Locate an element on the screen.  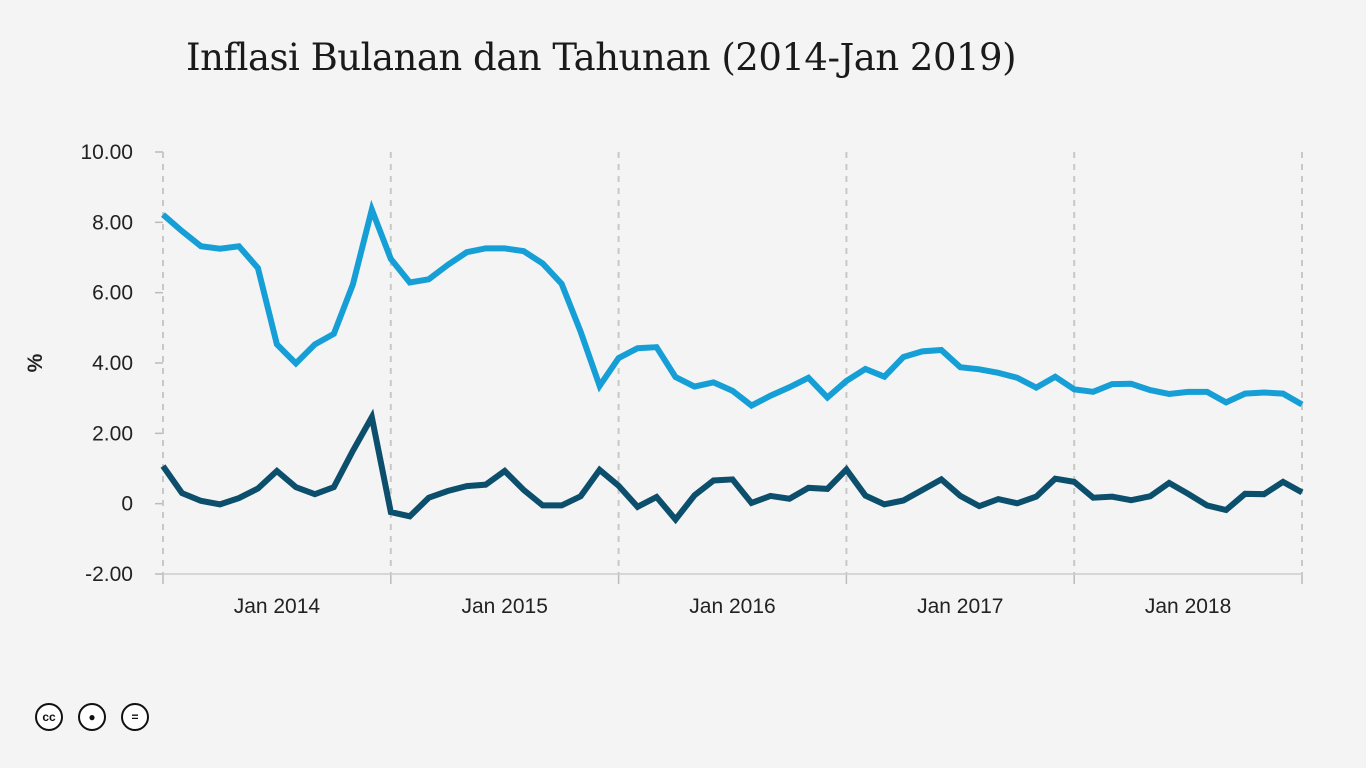
x-tick-label: Jan 2017 is located at coordinates (960, 606).